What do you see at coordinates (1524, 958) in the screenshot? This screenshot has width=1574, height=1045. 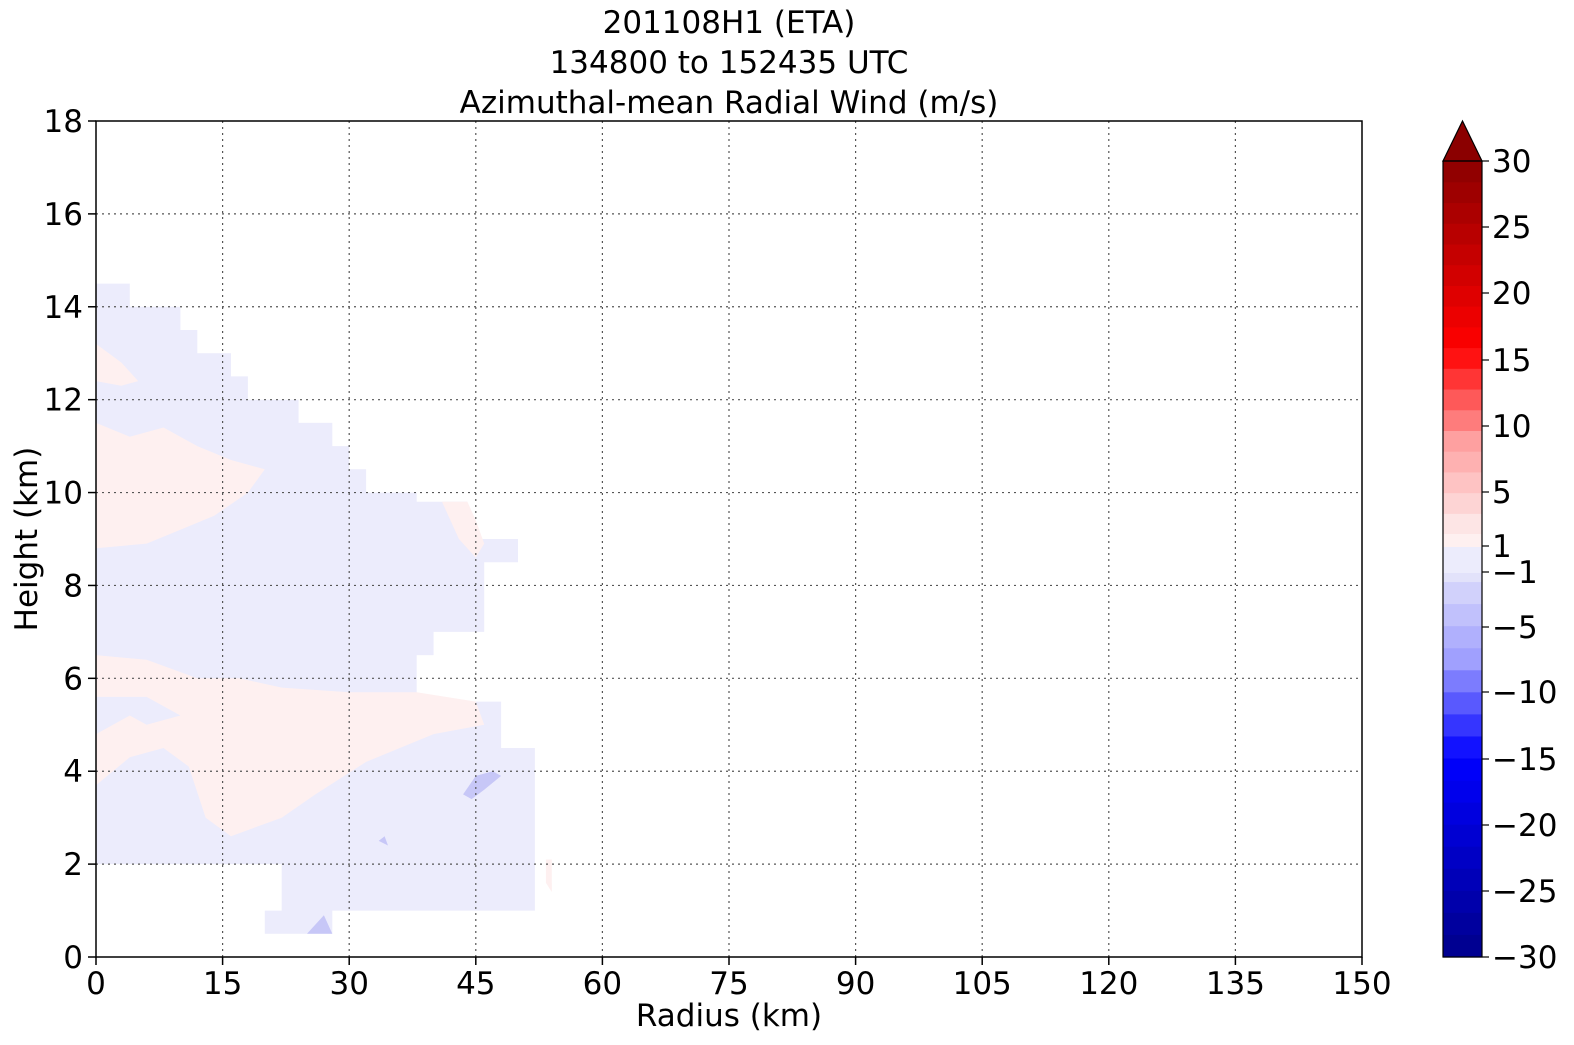 I see `colorbar-tick-label: −30` at bounding box center [1524, 958].